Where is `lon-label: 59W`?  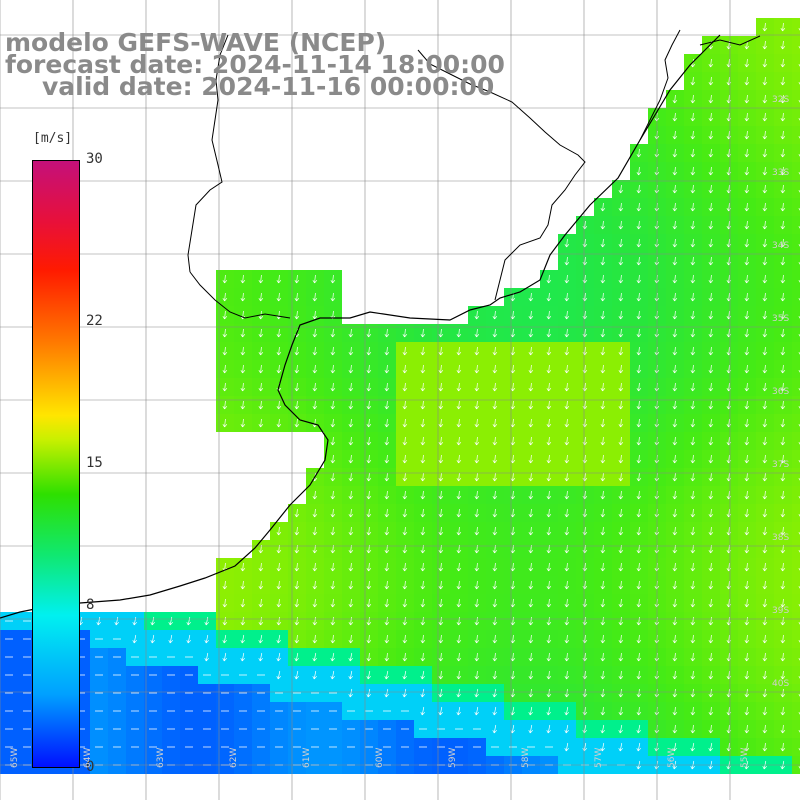
lon-label: 59W is located at coordinates (453, 757).